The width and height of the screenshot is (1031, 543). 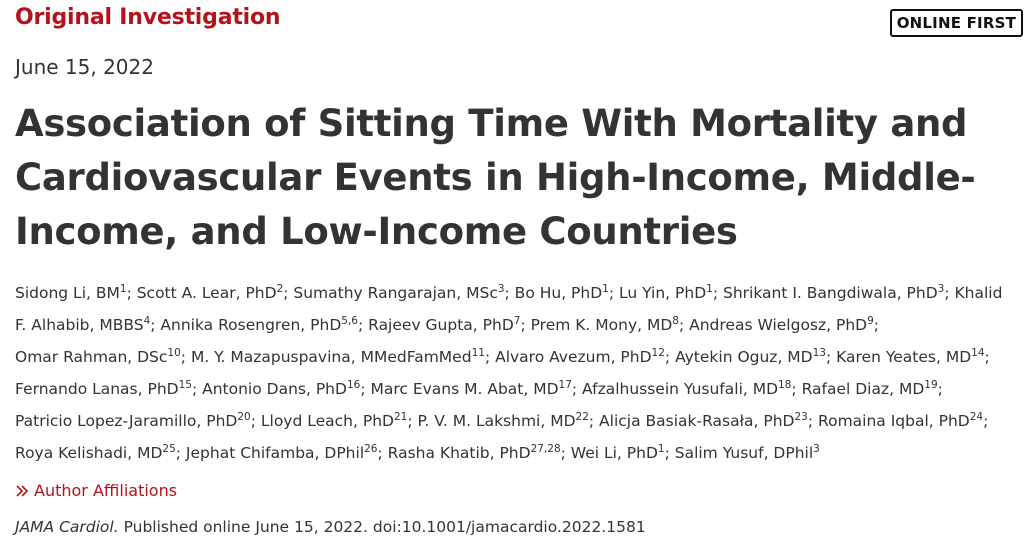 I want to click on affiliation-superscript: 12, so click(x=658, y=353).